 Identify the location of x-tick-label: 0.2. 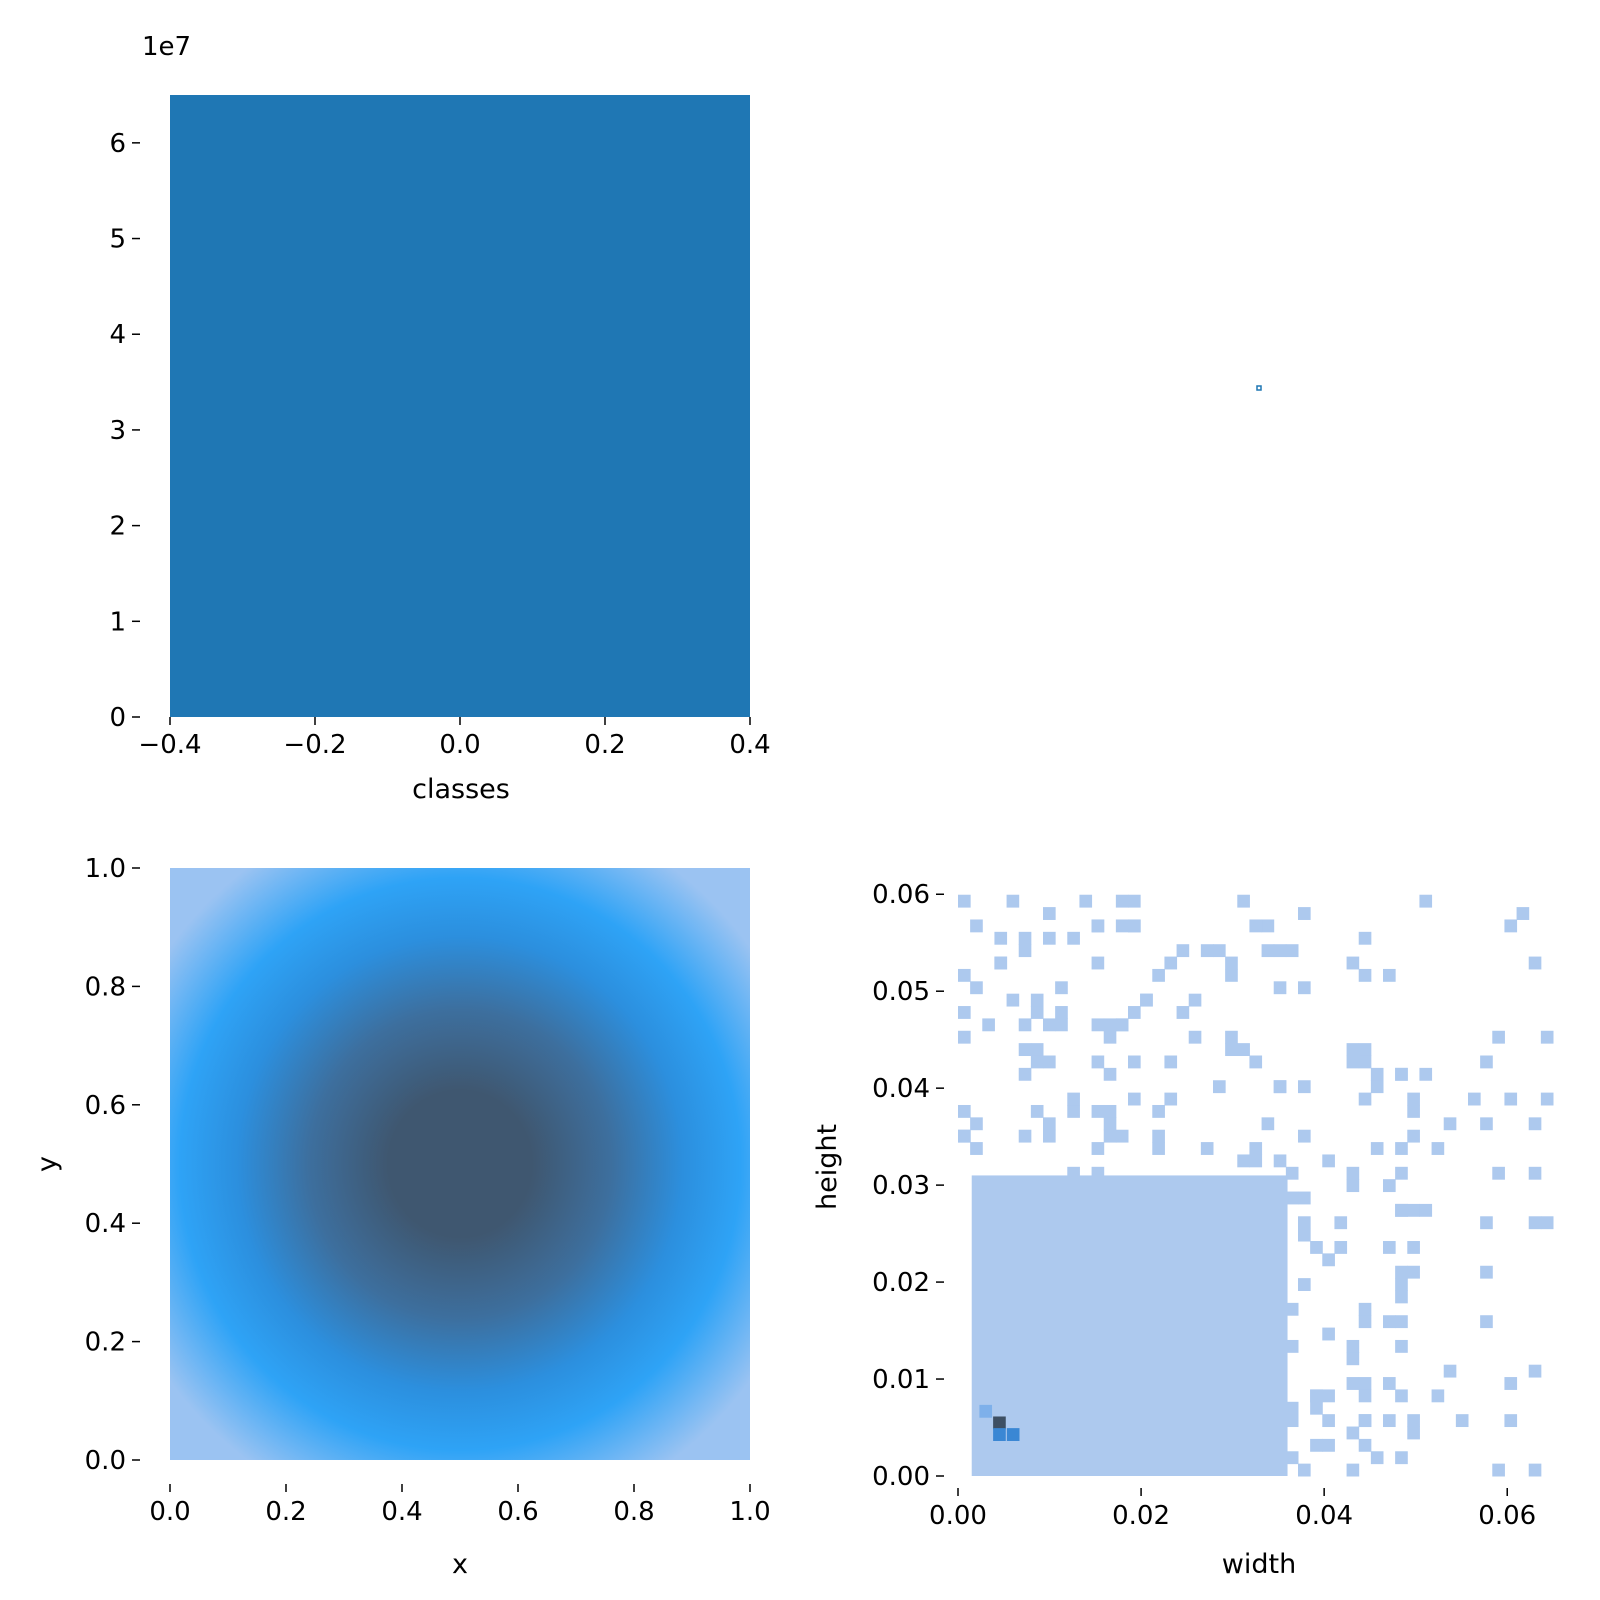
(285, 1512).